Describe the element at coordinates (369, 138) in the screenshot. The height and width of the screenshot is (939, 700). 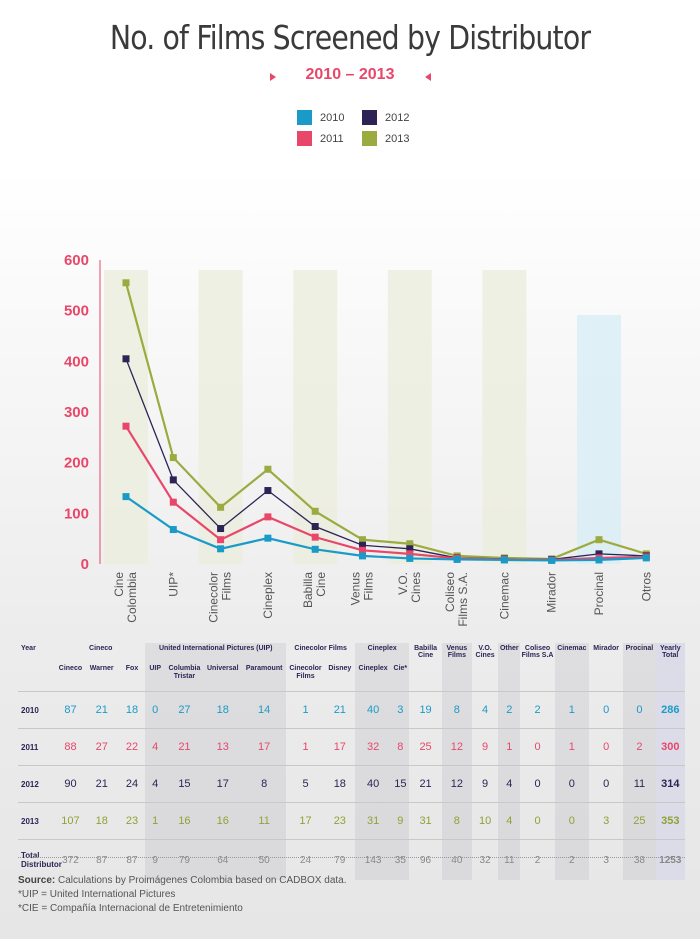
I see `legend-swatch-2013` at that location.